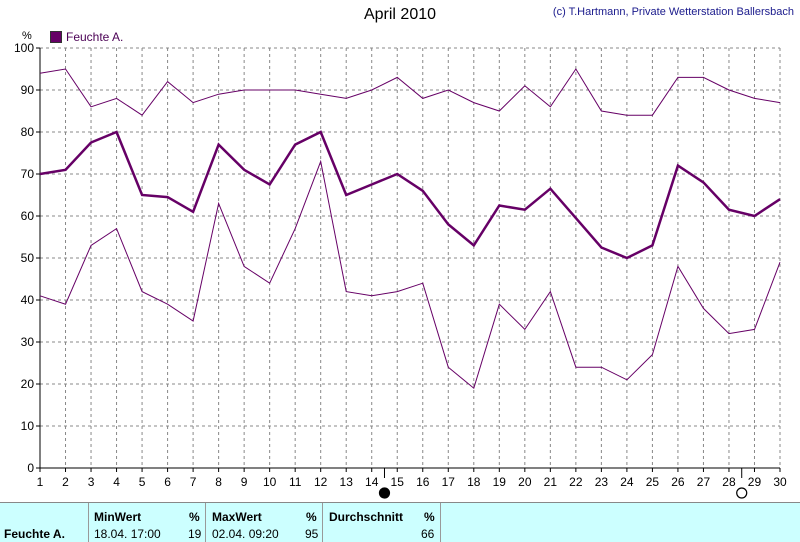 The height and width of the screenshot is (542, 800). I want to click on min-unit: %, so click(194, 517).